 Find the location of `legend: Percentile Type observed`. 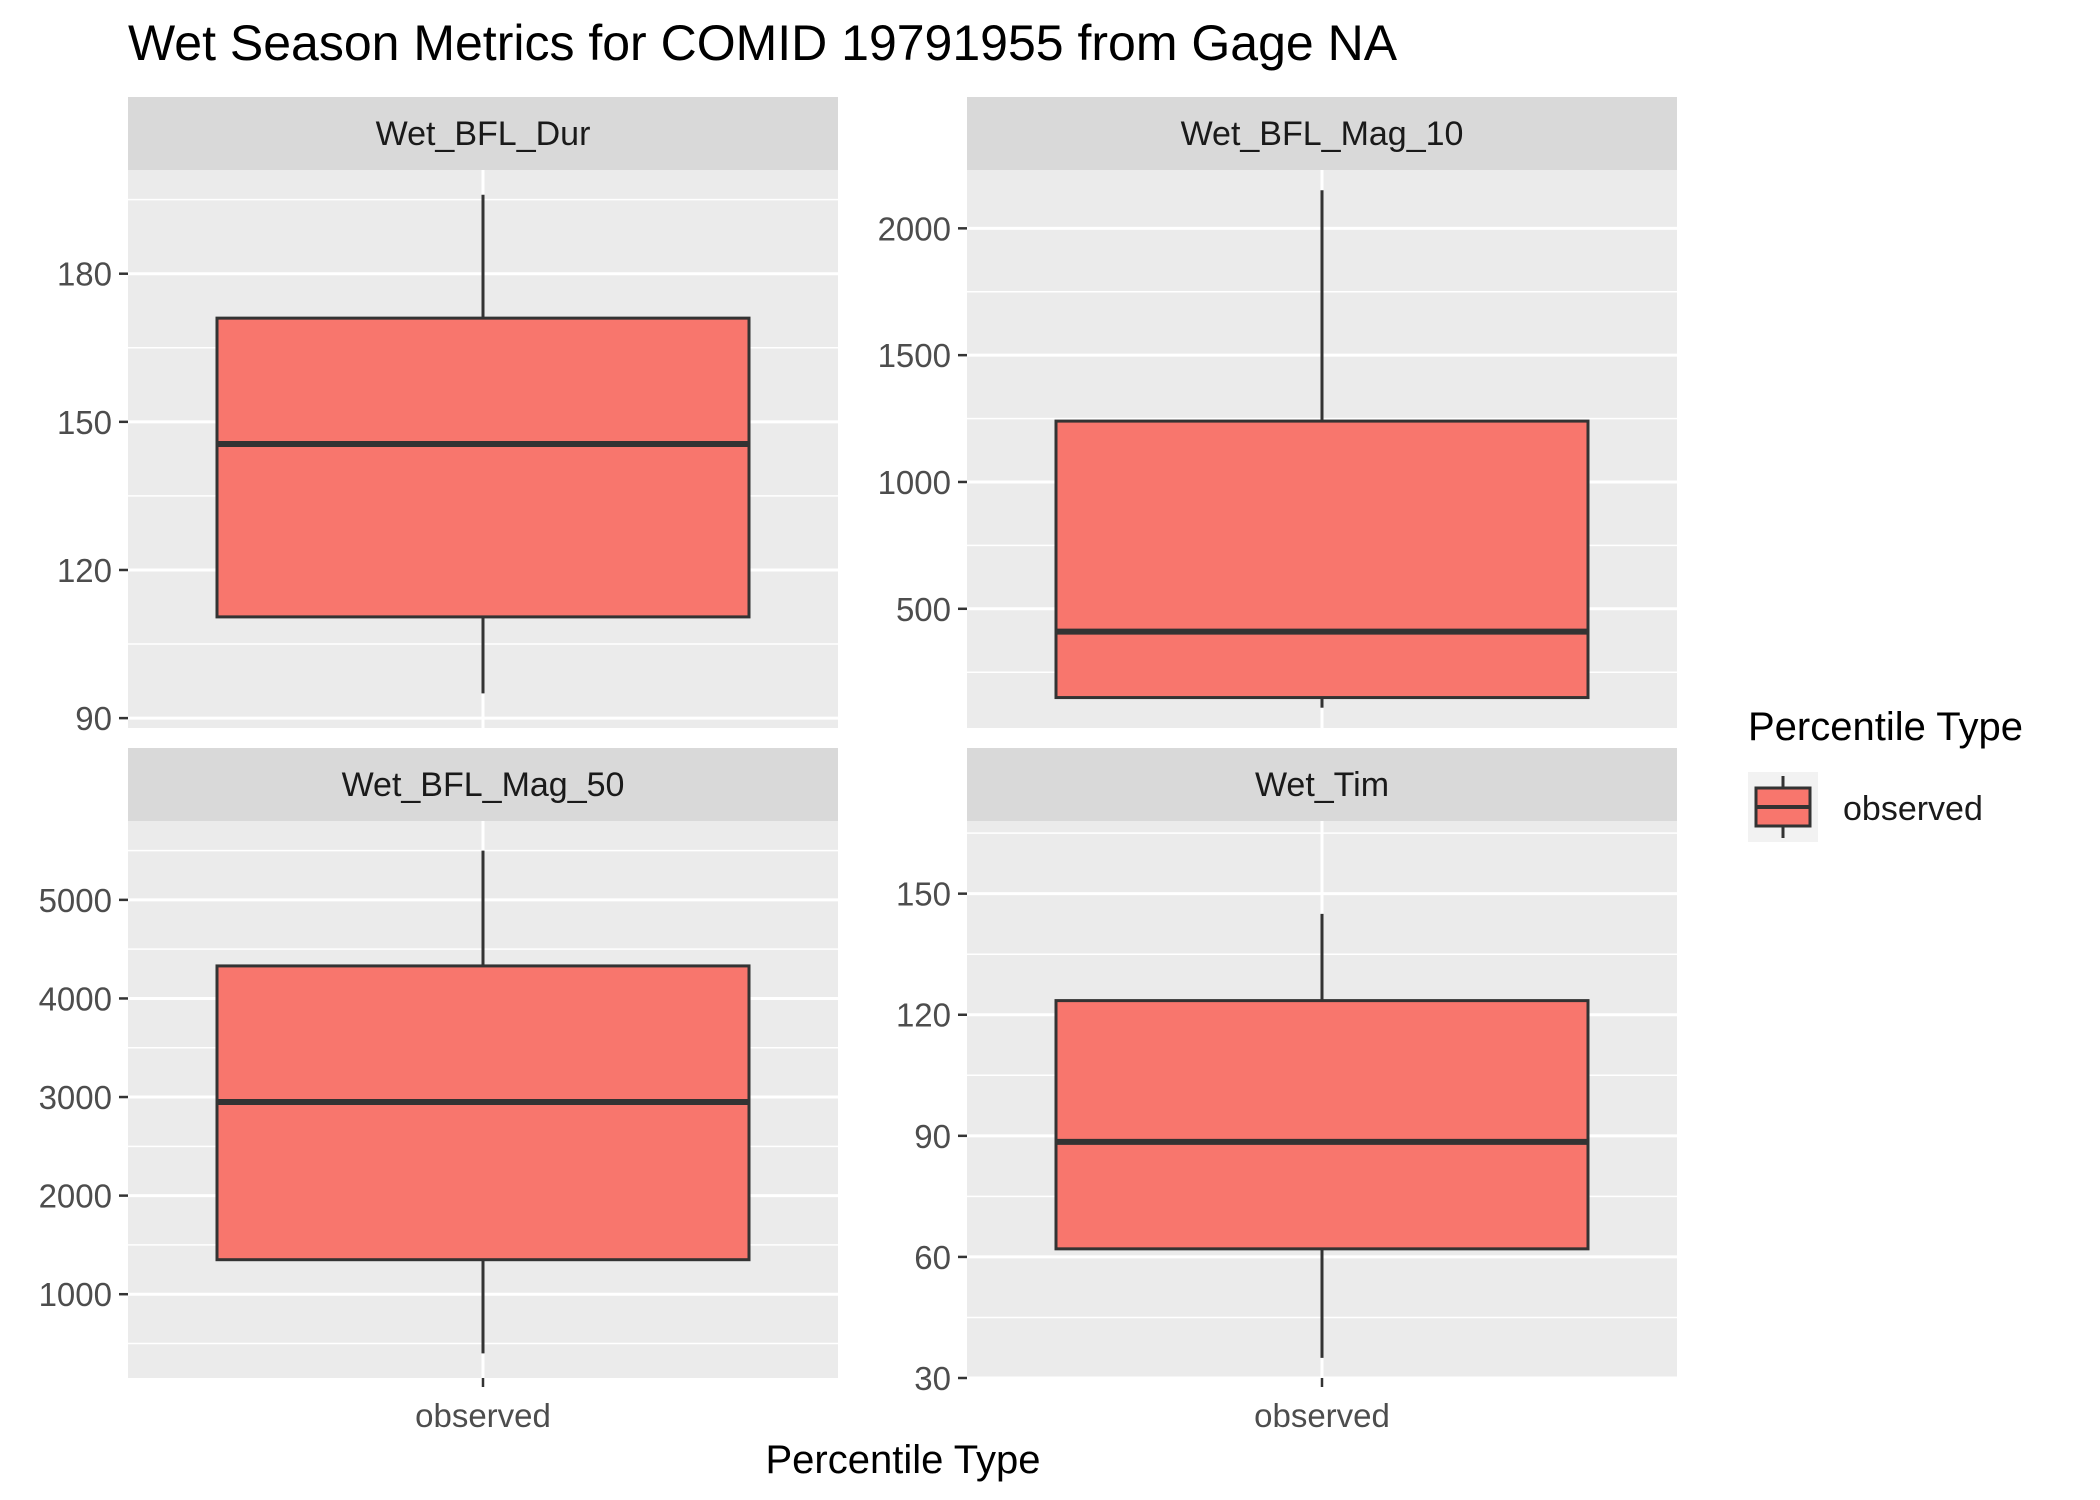

legend: Percentile Type observed is located at coordinates (1885, 773).